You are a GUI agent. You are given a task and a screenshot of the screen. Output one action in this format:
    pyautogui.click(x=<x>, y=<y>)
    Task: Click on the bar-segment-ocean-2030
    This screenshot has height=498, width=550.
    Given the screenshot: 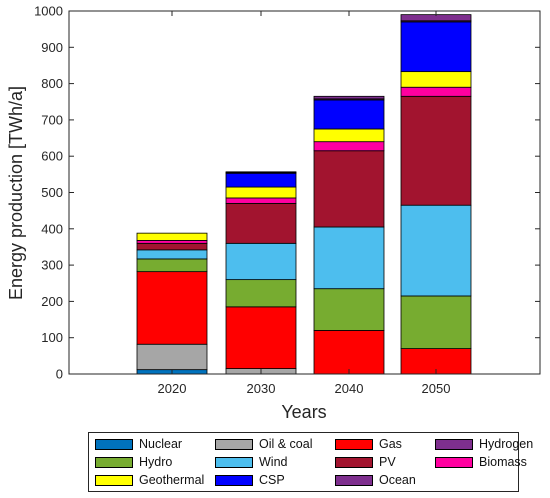 What is the action you would take?
    pyautogui.click(x=261, y=172)
    